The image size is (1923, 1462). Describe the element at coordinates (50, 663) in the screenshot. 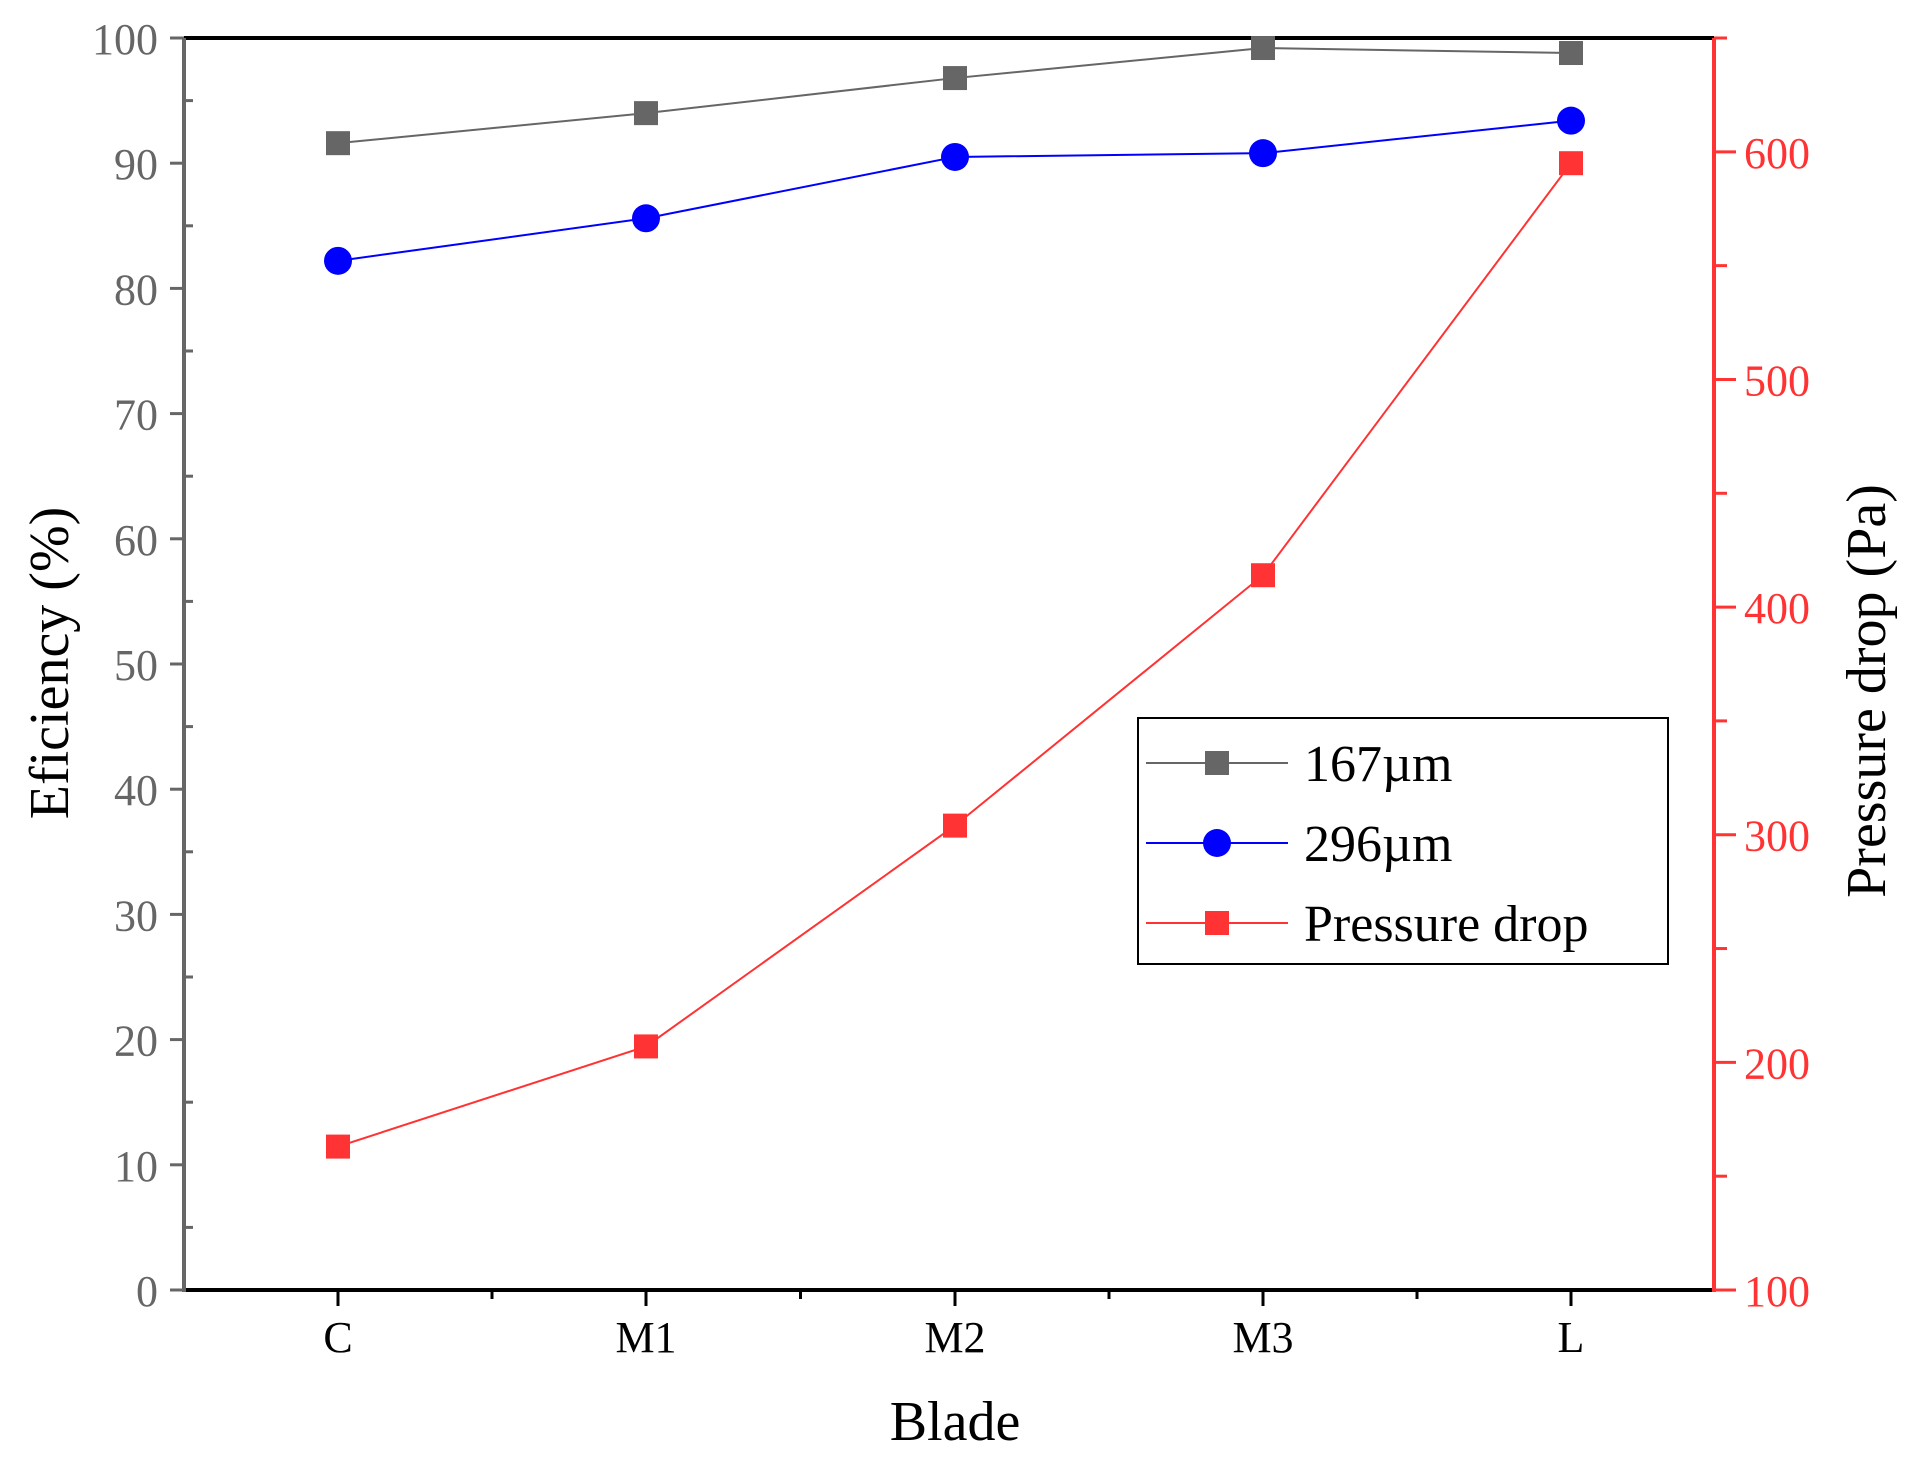

I see `left-y-axis-title: Eficiency (%)` at that location.